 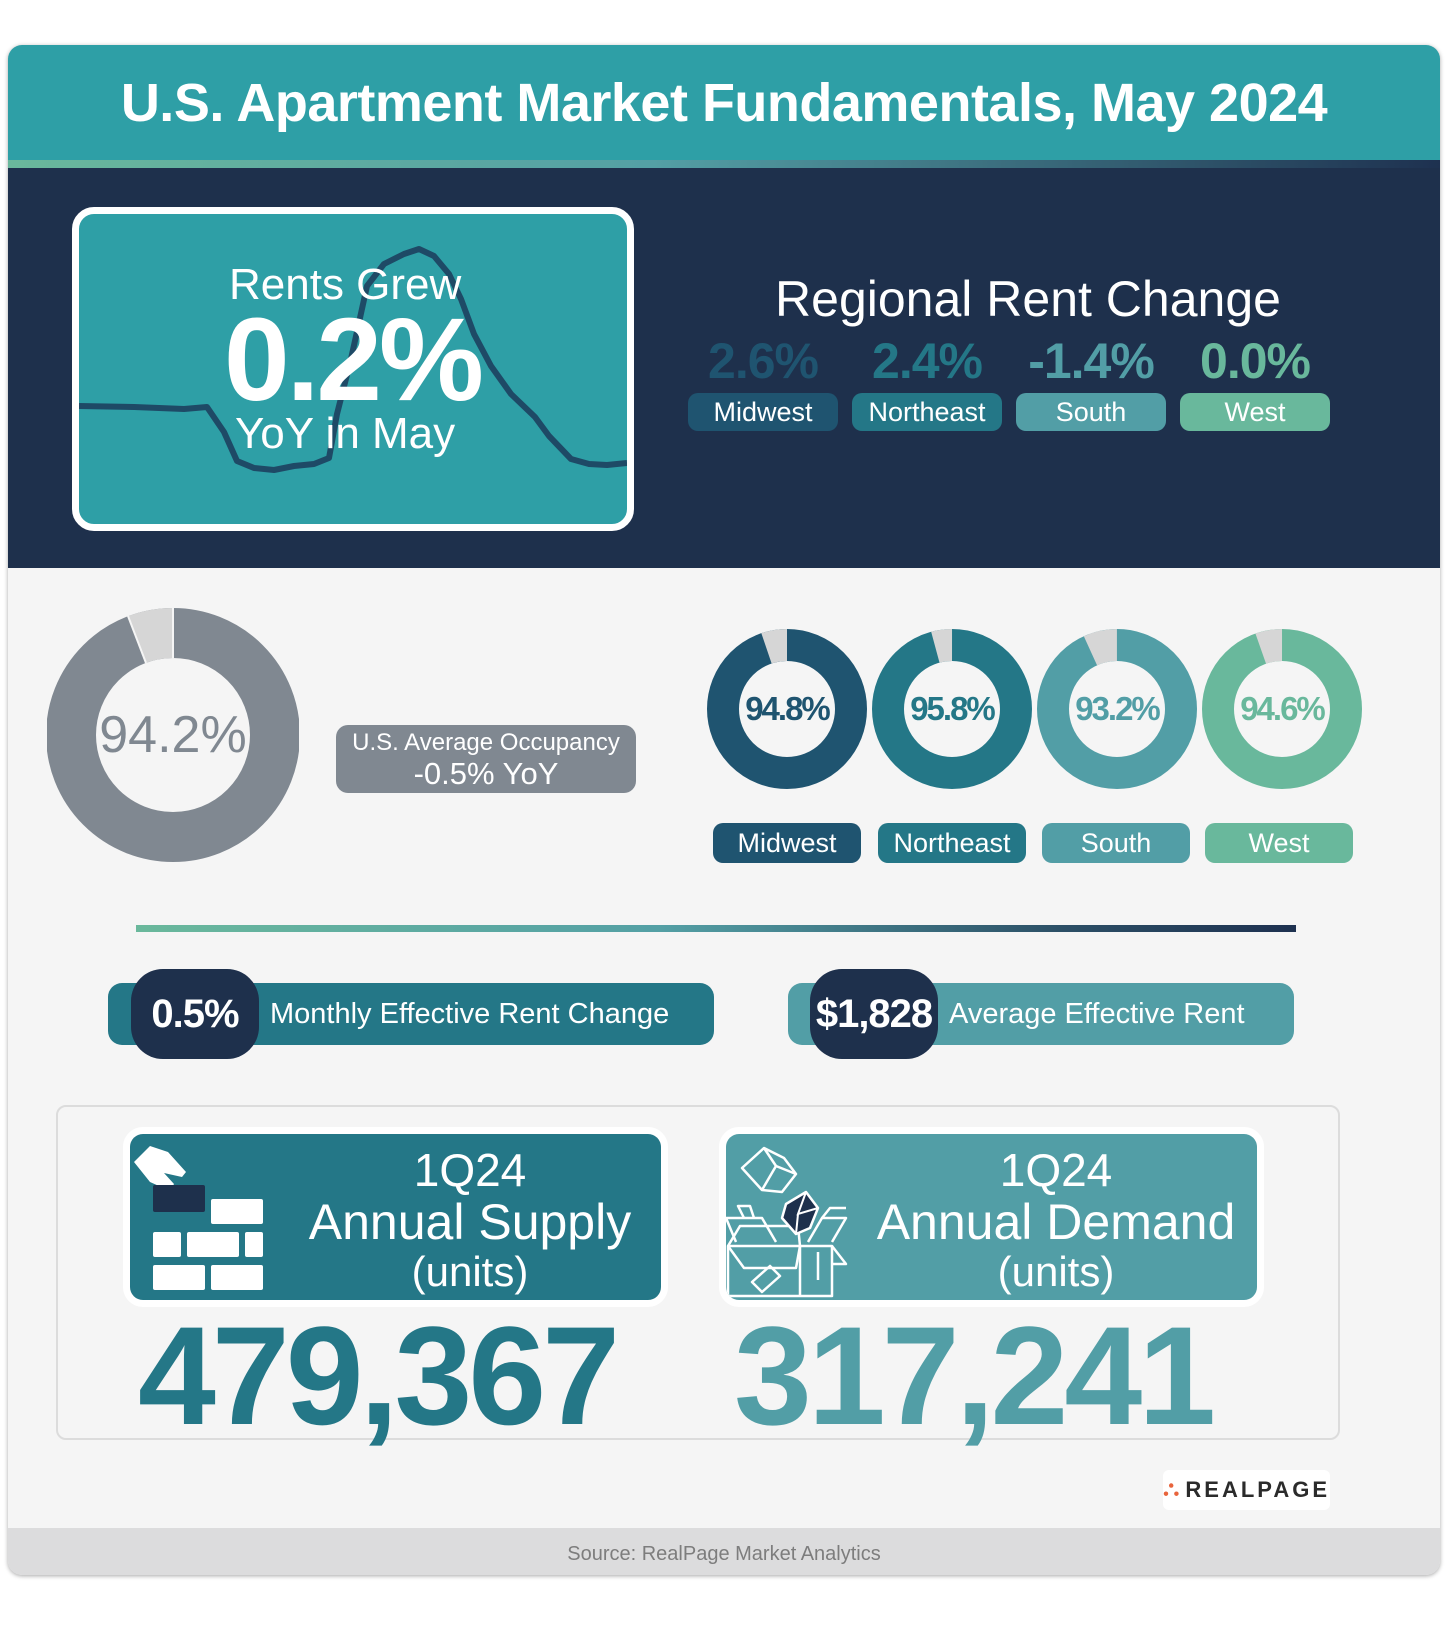 I want to click on demand-title: Annual Demand, so click(x=1056, y=1222).